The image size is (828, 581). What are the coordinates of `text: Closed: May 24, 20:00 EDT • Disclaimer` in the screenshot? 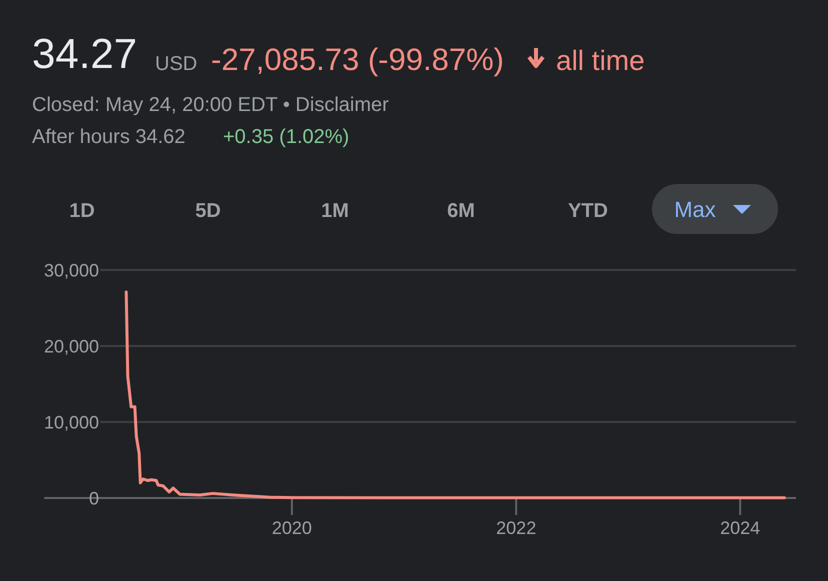 It's located at (211, 105).